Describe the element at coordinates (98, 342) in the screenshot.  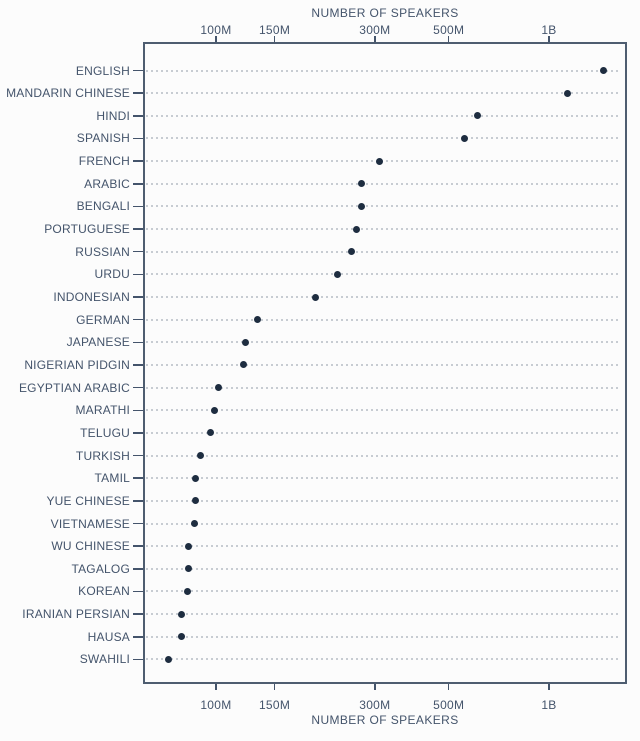
I see `category-label-japanese: JAPANESE` at that location.